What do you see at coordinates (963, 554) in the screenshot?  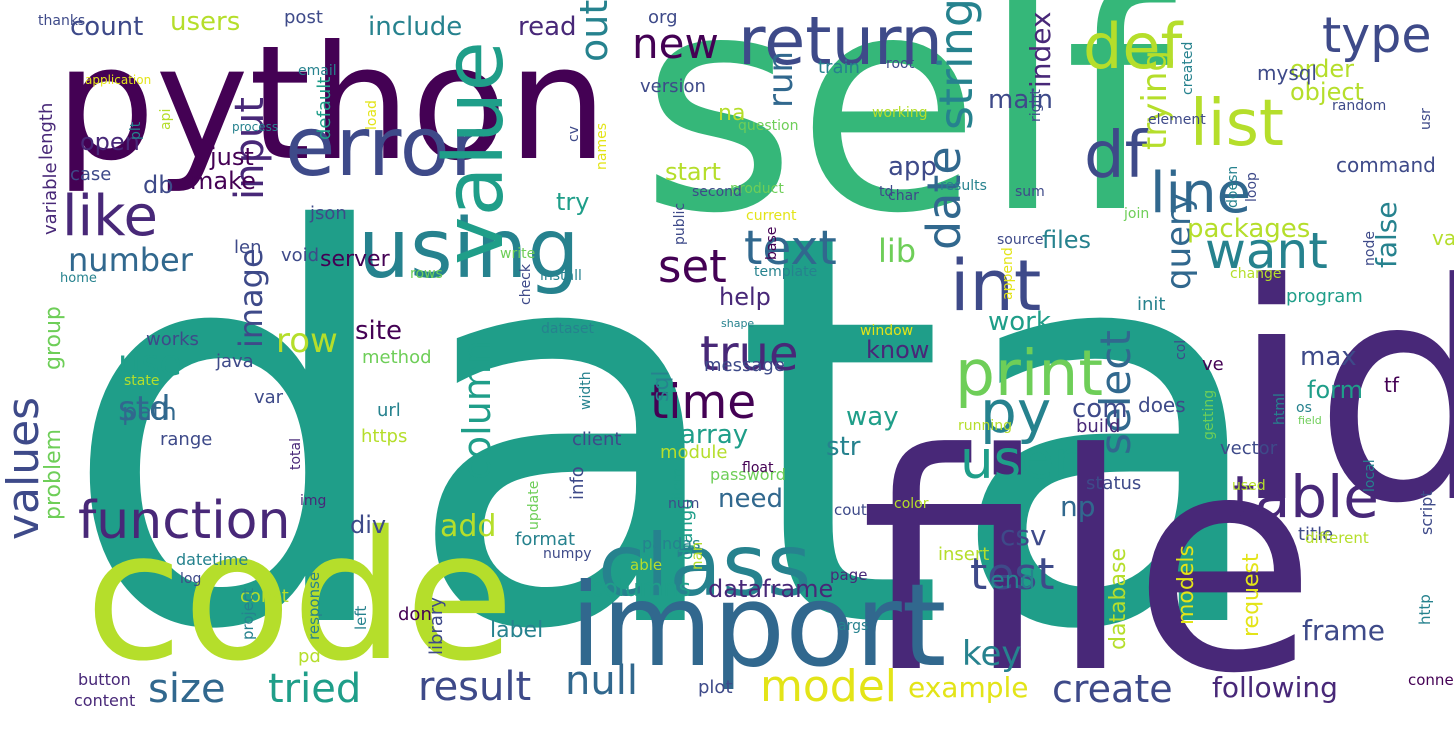 I see `word-insert: insert` at bounding box center [963, 554].